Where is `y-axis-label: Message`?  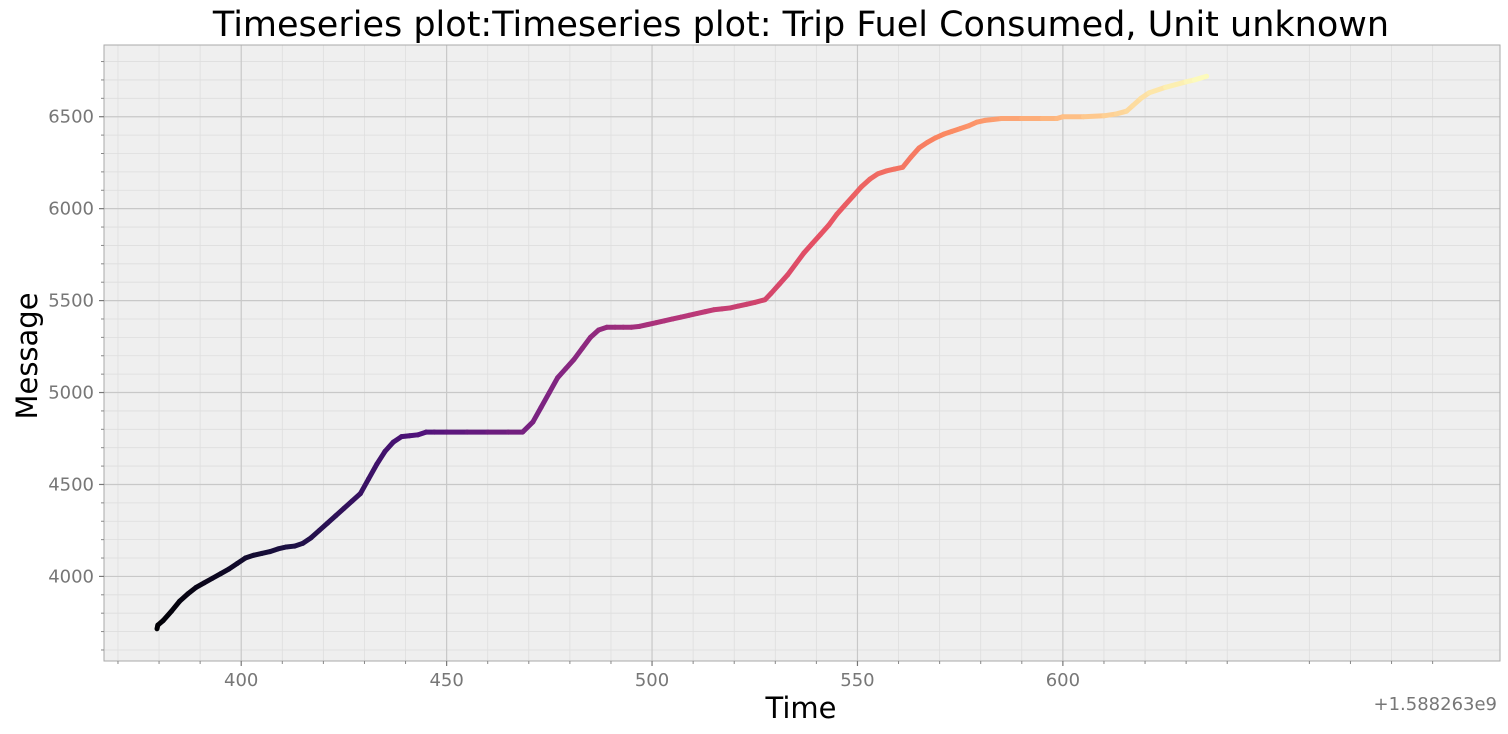 y-axis-label: Message is located at coordinates (27, 355).